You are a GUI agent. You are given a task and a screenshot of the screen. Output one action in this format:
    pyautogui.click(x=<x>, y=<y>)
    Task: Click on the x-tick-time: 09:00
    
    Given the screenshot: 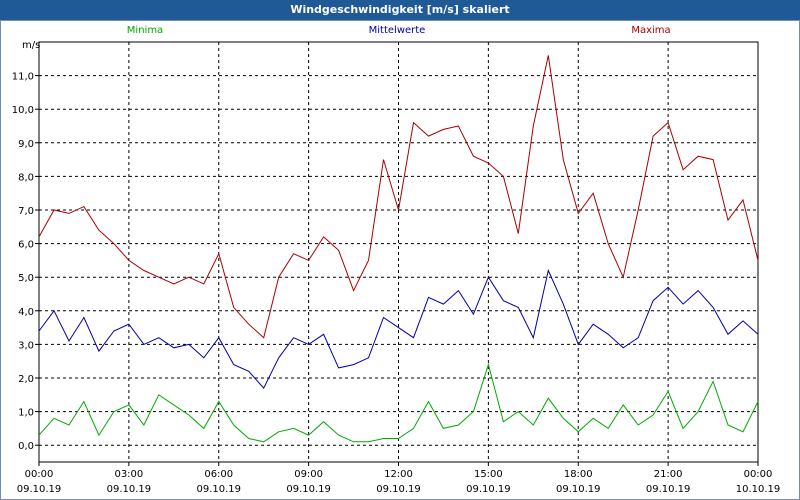 What is the action you would take?
    pyautogui.click(x=308, y=474)
    